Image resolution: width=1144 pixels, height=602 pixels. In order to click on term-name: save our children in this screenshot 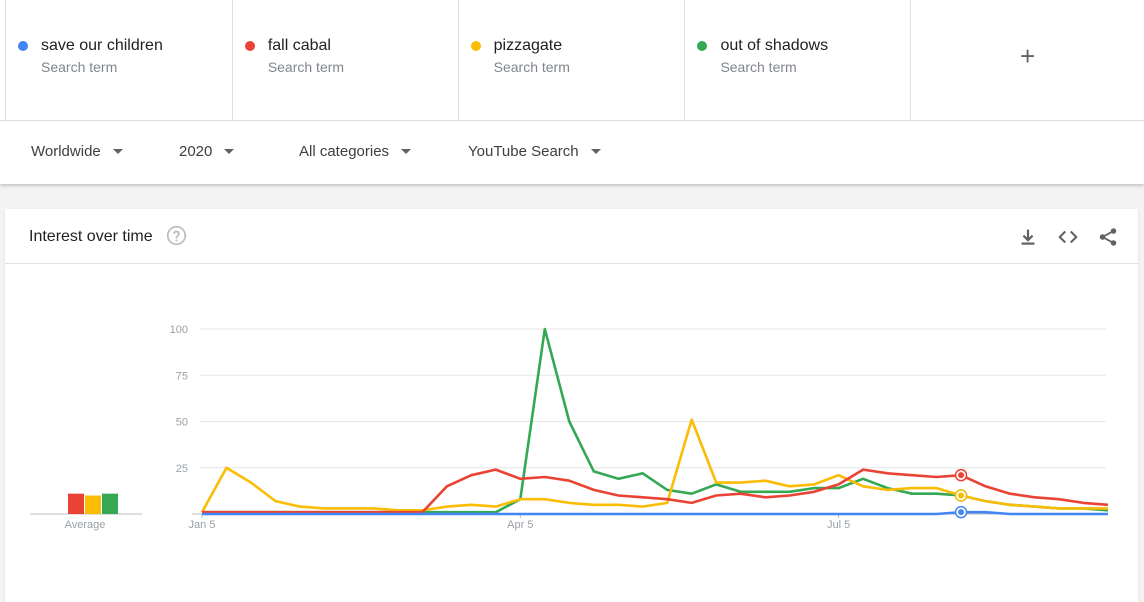, I will do `click(102, 45)`.